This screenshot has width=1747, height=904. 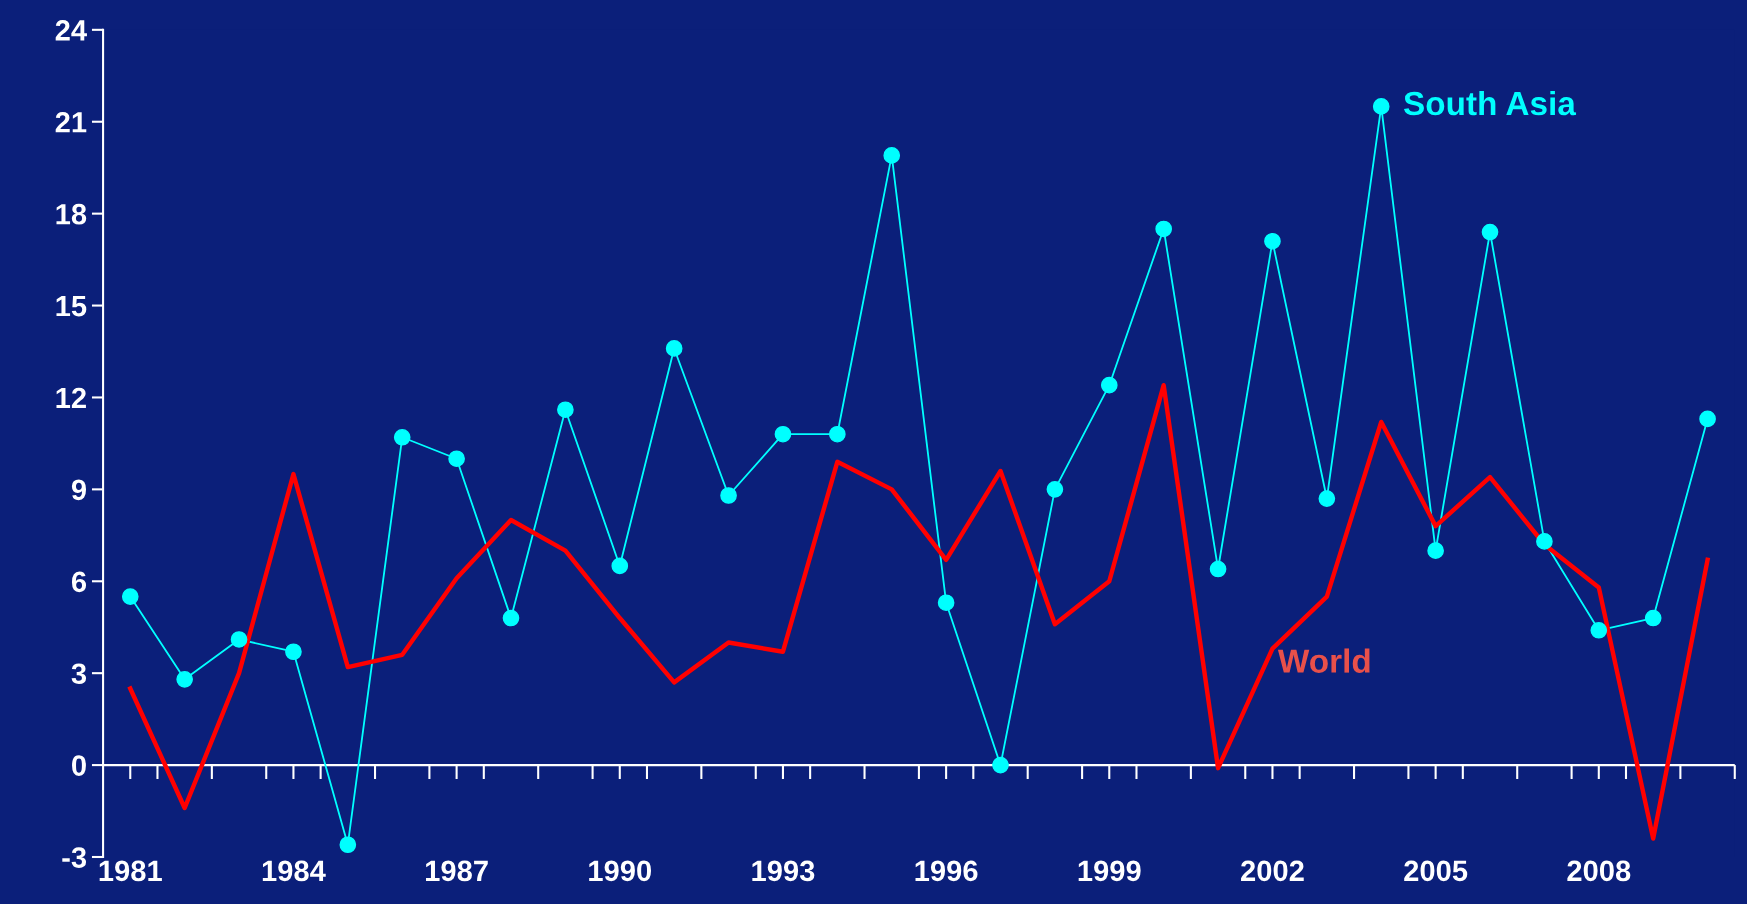 I want to click on x-tick-label: 1999, so click(x=1109, y=871).